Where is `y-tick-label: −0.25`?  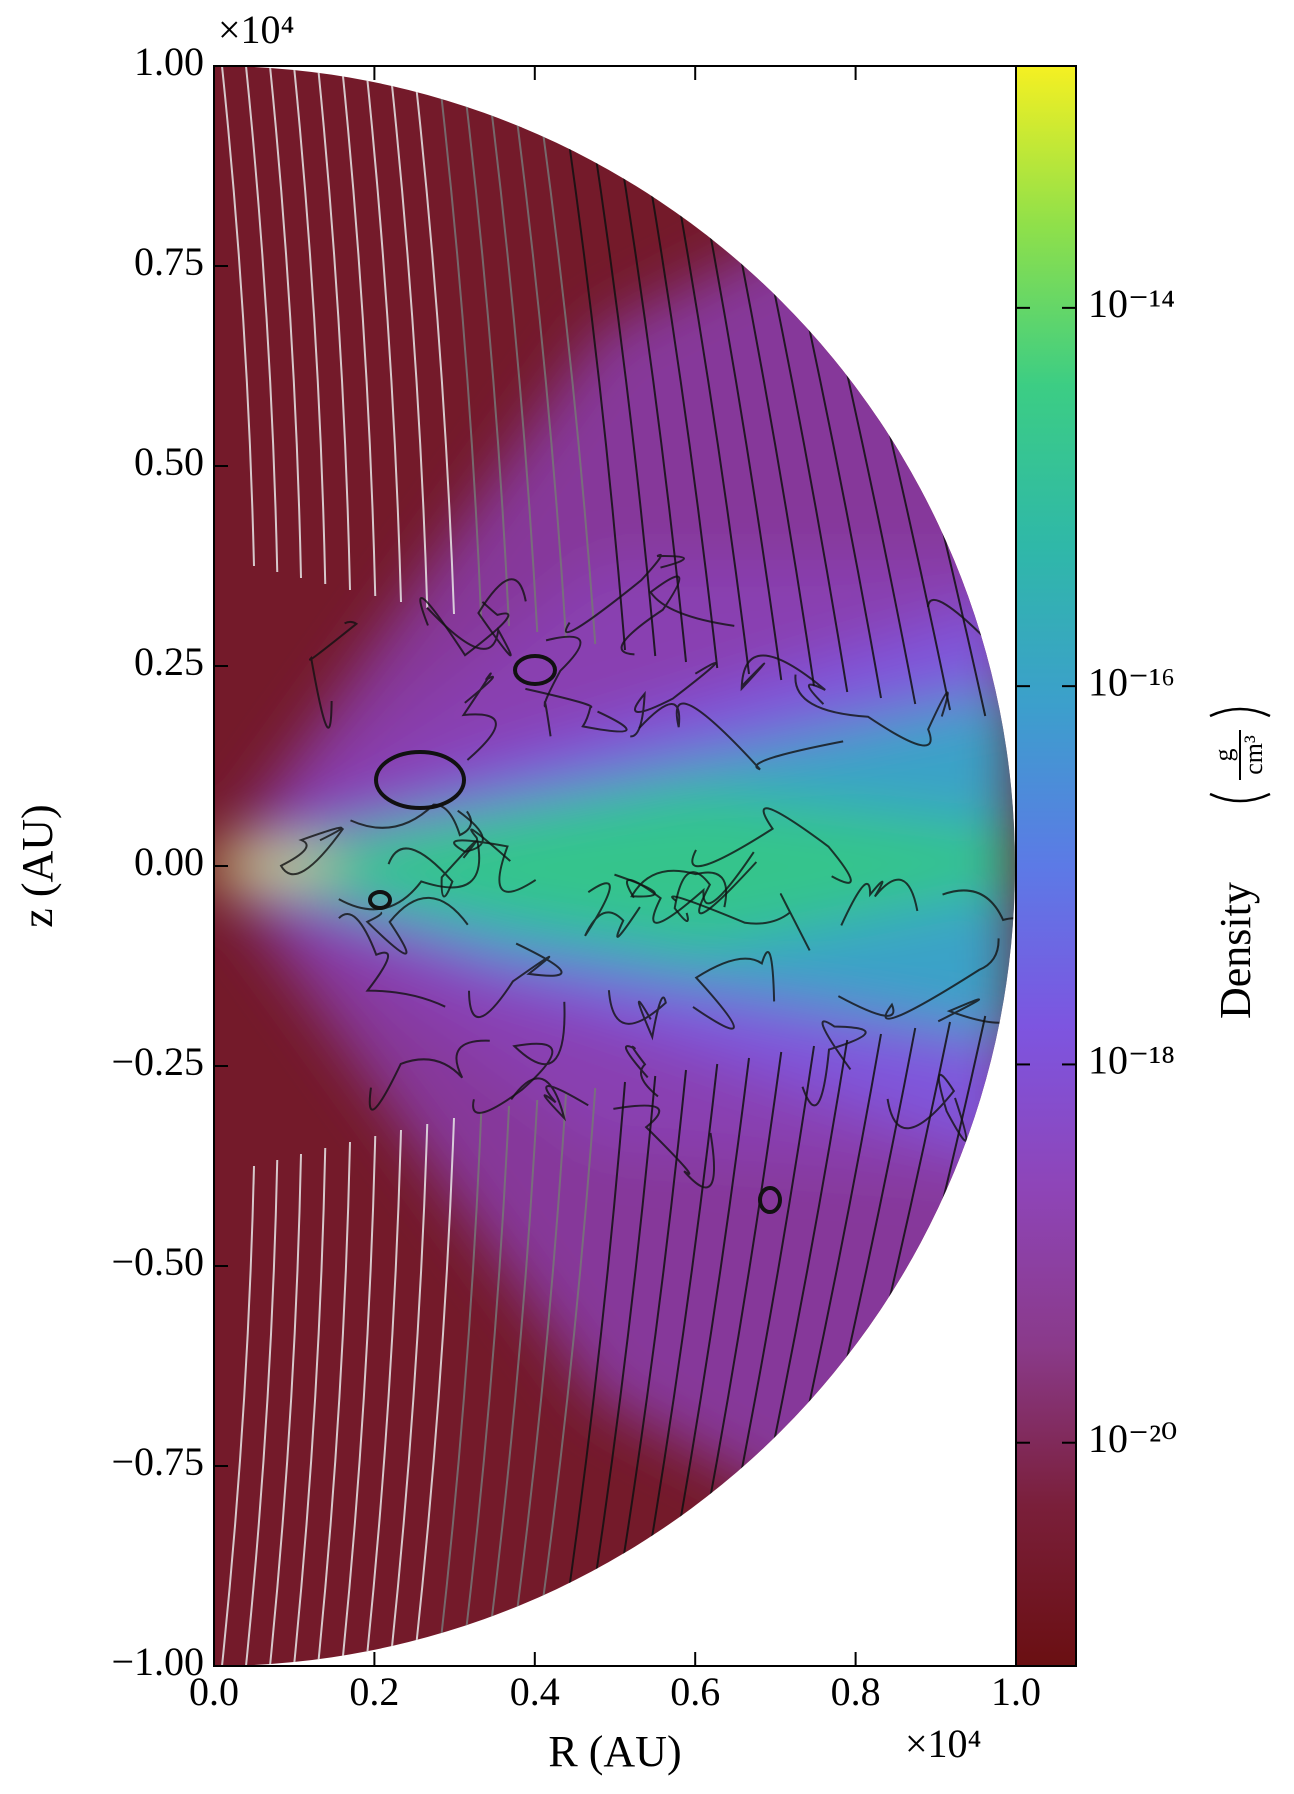
y-tick-label: −0.25 is located at coordinates (157, 1061).